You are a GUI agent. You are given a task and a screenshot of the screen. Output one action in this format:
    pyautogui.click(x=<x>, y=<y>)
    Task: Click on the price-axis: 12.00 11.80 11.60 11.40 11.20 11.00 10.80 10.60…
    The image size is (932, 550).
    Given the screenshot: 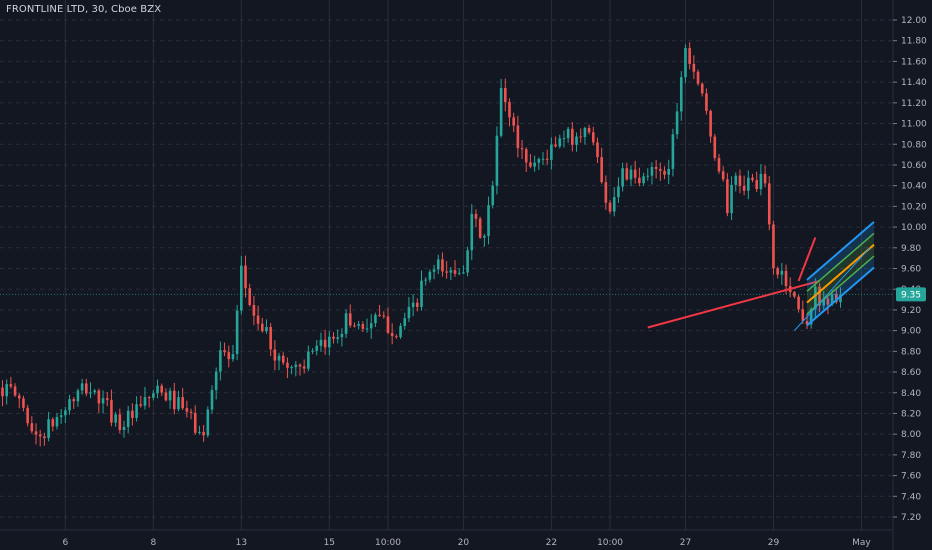 What is the action you would take?
    pyautogui.click(x=910, y=269)
    